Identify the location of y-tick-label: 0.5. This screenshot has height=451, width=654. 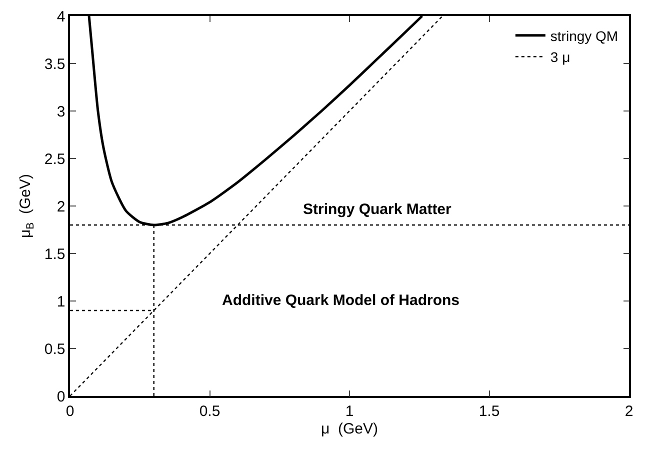
(55, 349).